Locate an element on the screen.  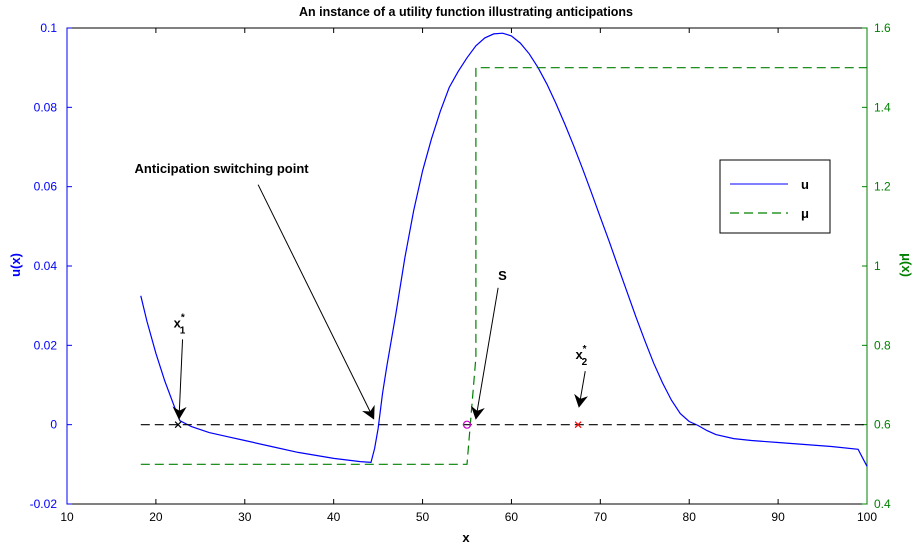
point-x2-stroke-b is located at coordinates (578, 425).